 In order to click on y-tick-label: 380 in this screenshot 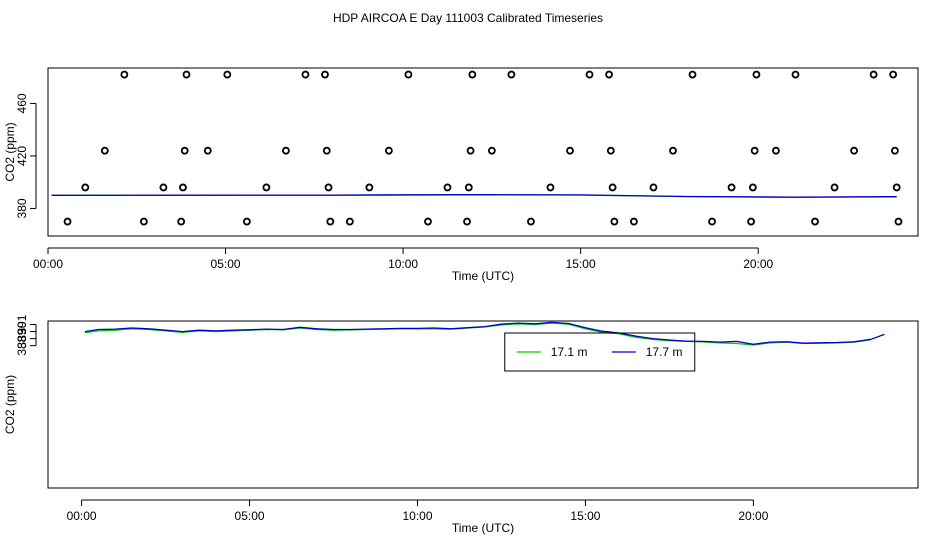, I will do `click(22, 208)`.